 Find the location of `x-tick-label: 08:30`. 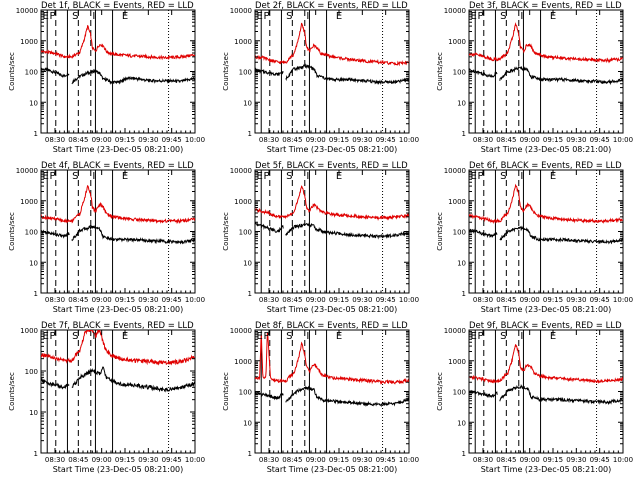

x-tick-label: 08:30 is located at coordinates (55, 140).